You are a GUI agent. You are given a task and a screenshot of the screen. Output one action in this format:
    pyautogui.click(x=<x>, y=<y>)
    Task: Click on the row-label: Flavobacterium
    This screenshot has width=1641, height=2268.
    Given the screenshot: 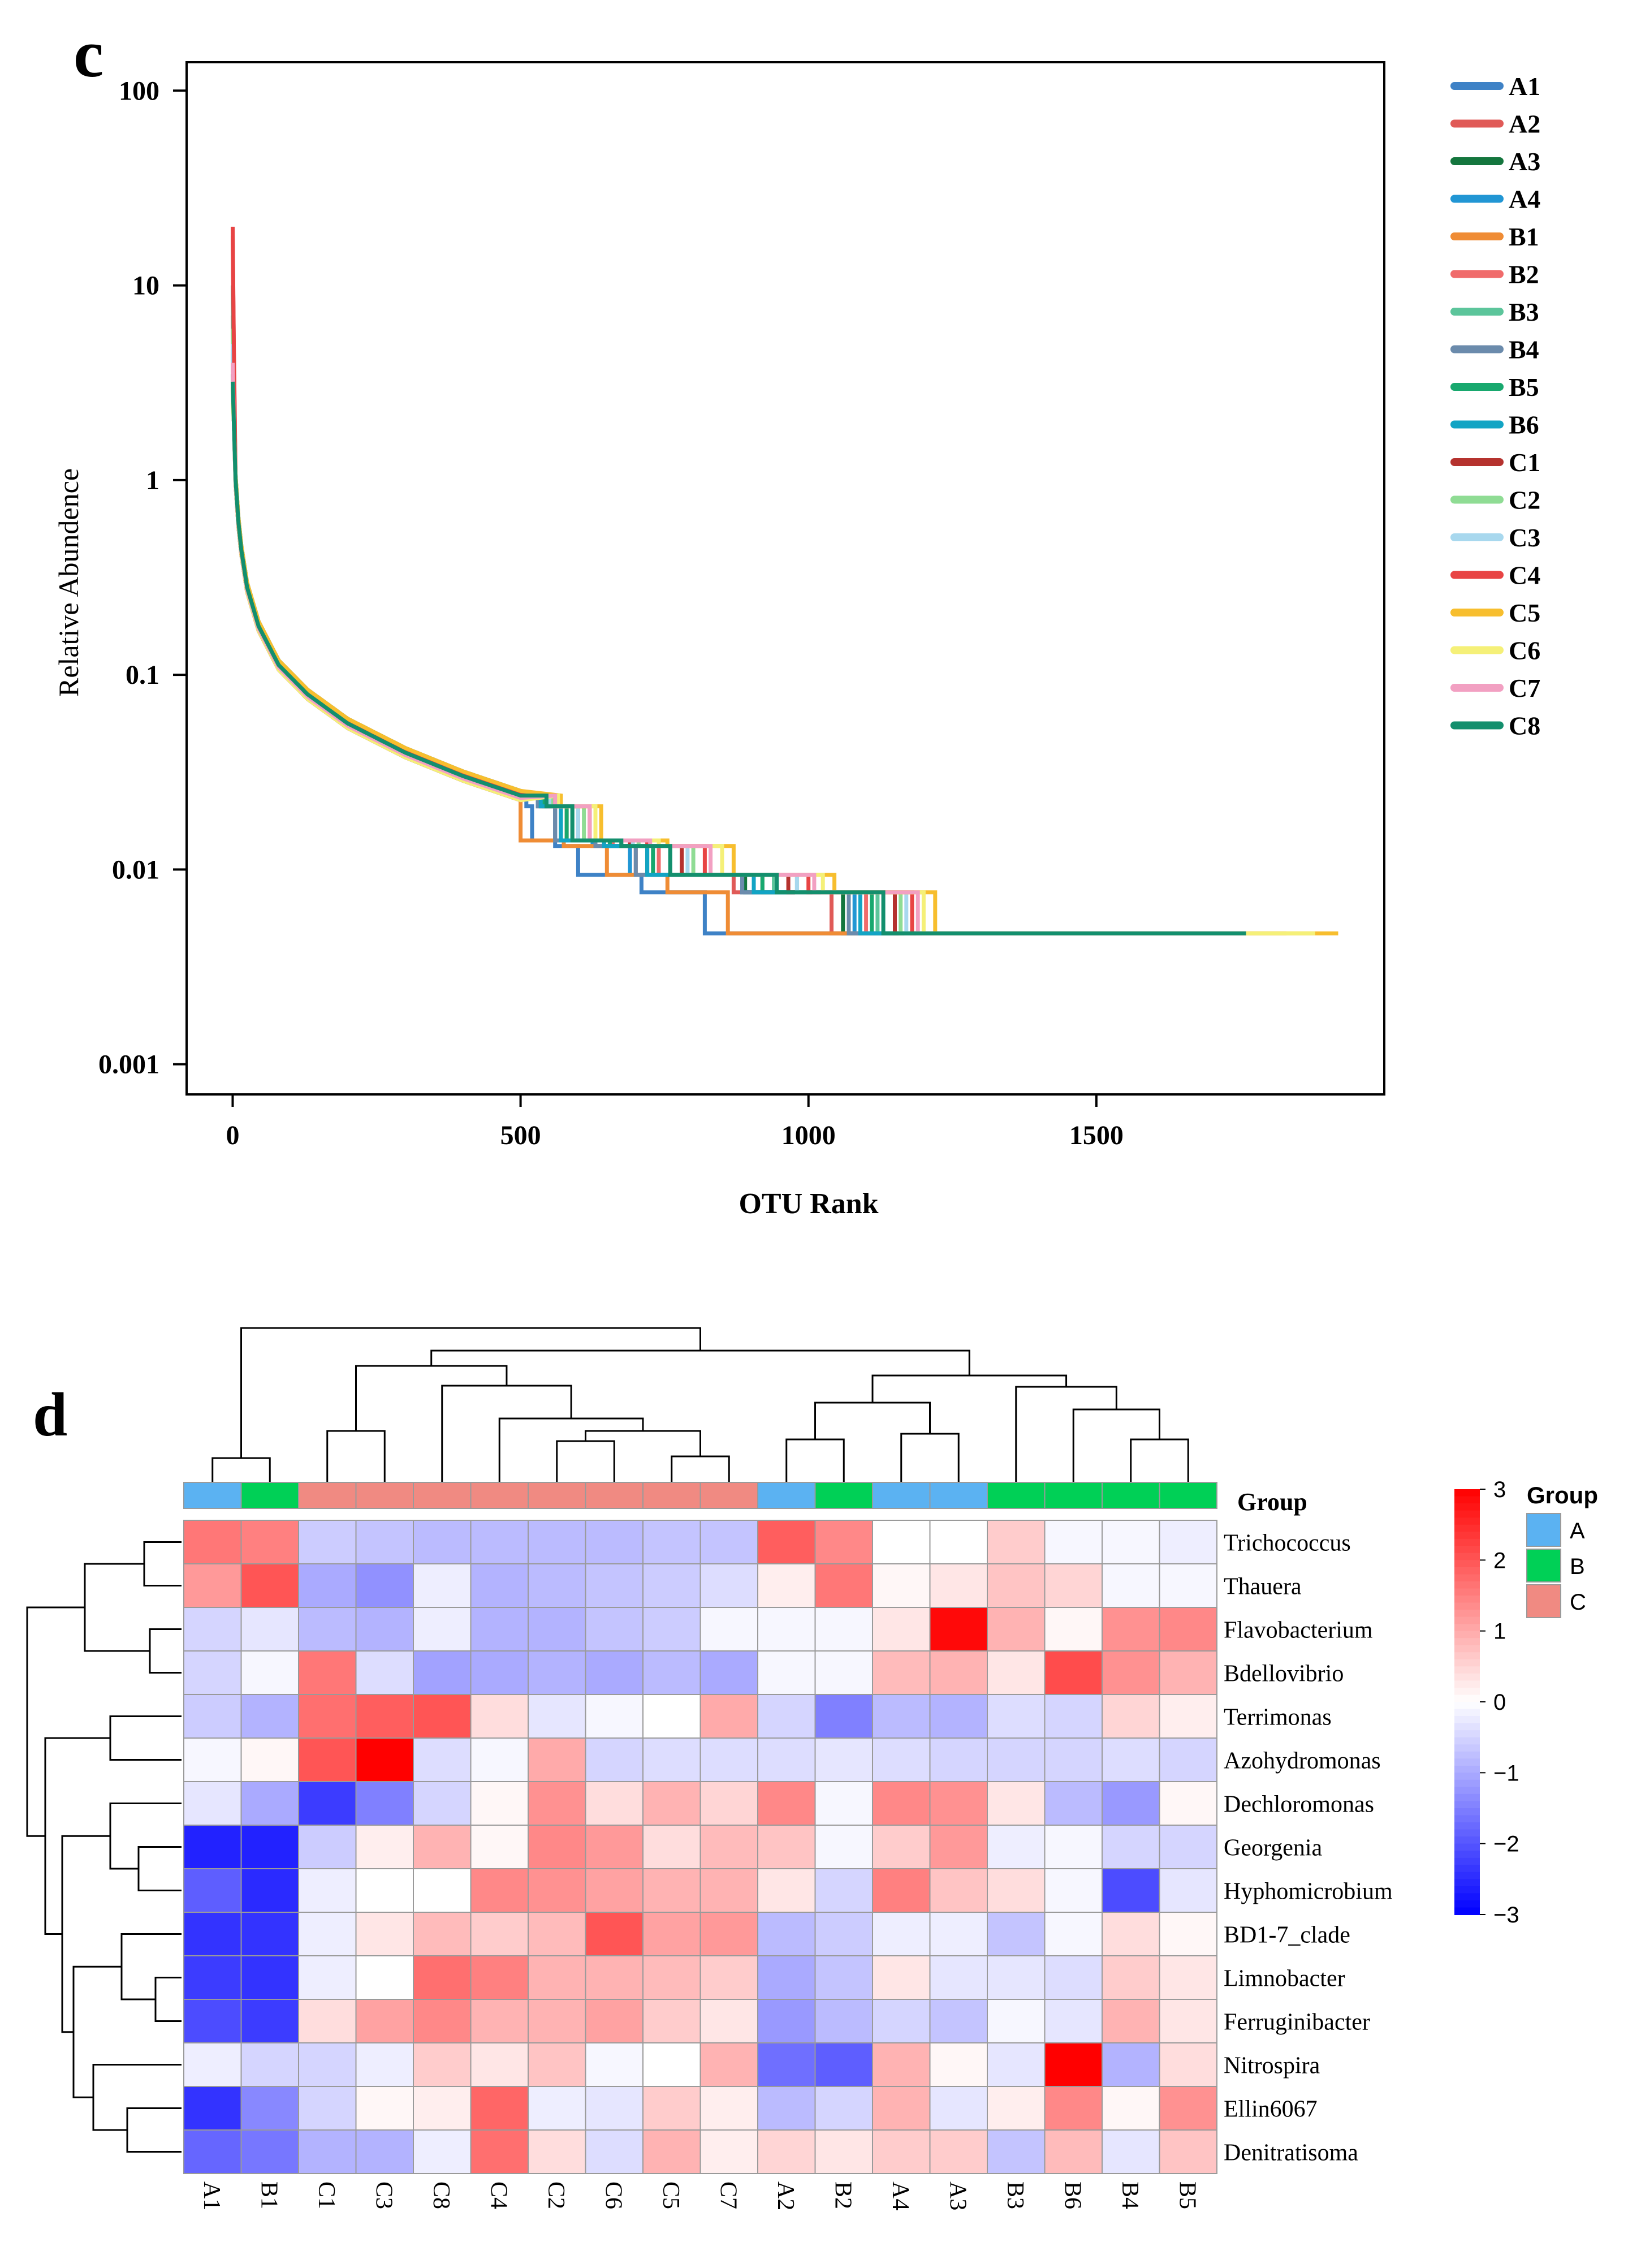 What is the action you would take?
    pyautogui.click(x=1298, y=1631)
    